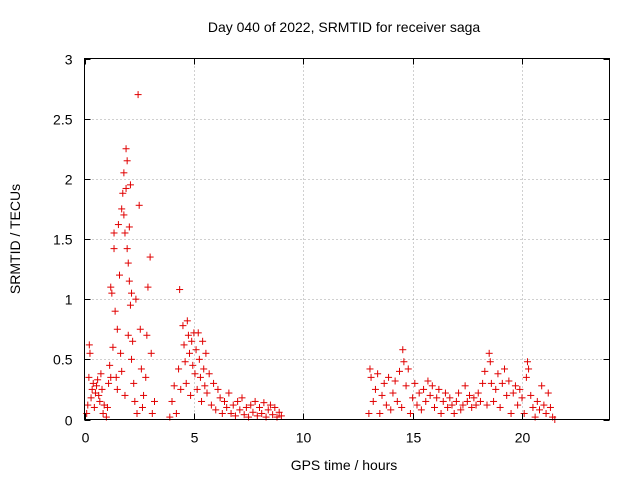 This screenshot has width=640, height=480. What do you see at coordinates (414, 438) in the screenshot?
I see `x-tick-label: 15` at bounding box center [414, 438].